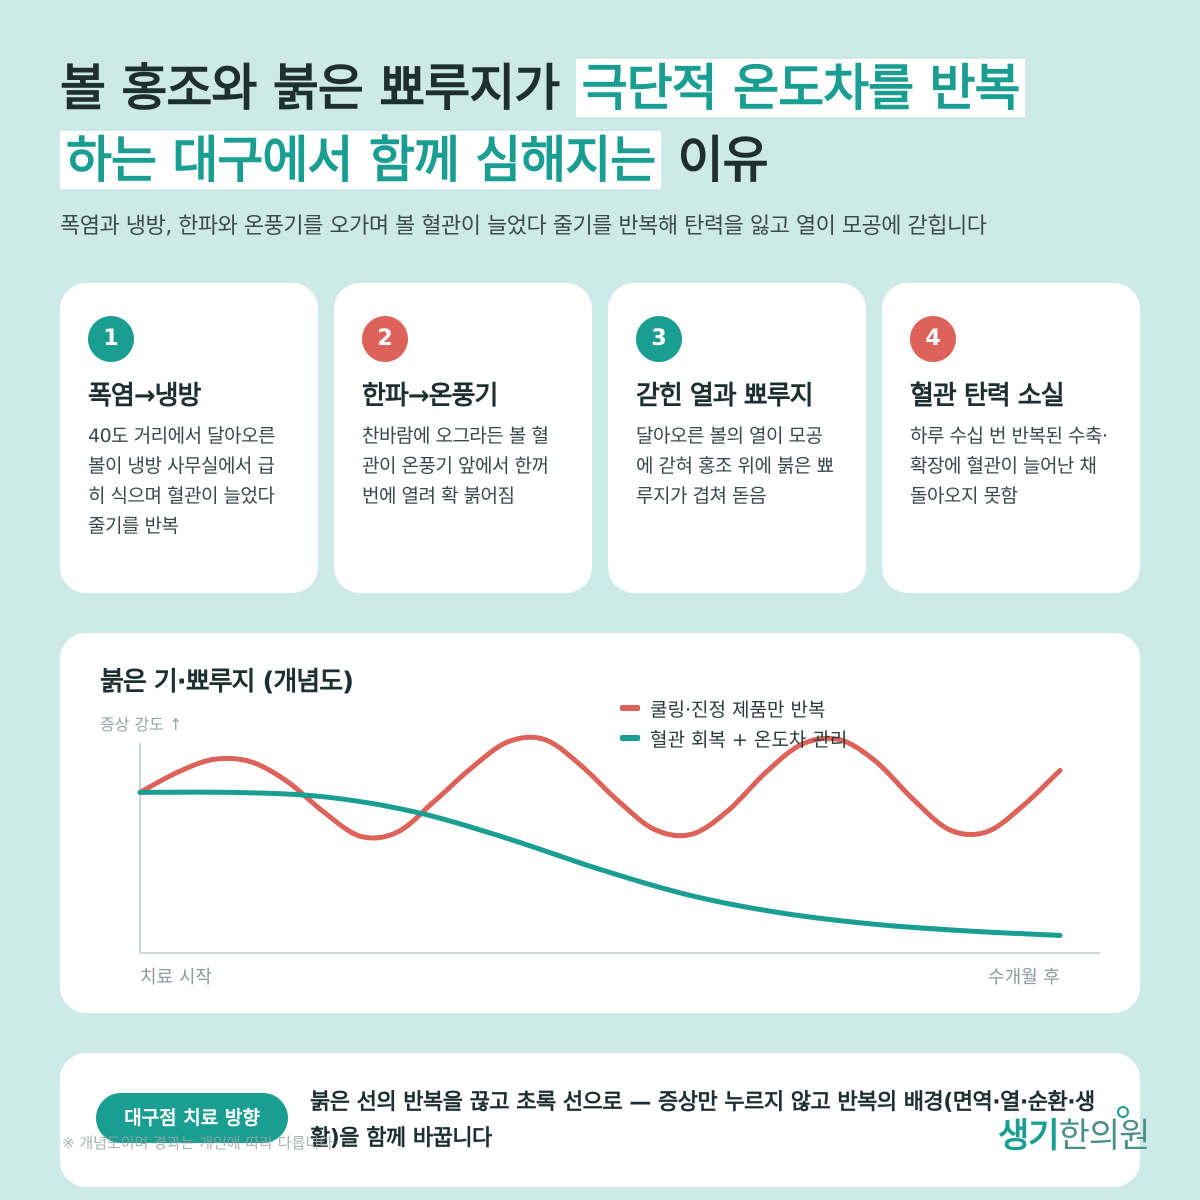 The image size is (1200, 1200). Describe the element at coordinates (111, 339) in the screenshot. I see `card-number-badge: 1` at that location.